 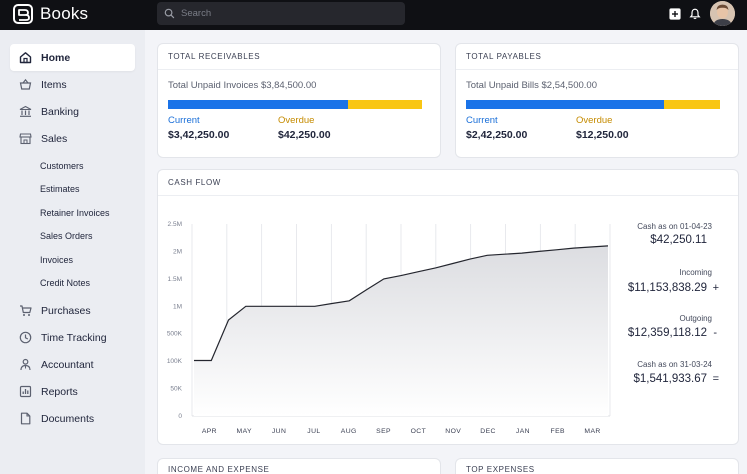 I want to click on books-logo-icon, so click(x=23, y=14).